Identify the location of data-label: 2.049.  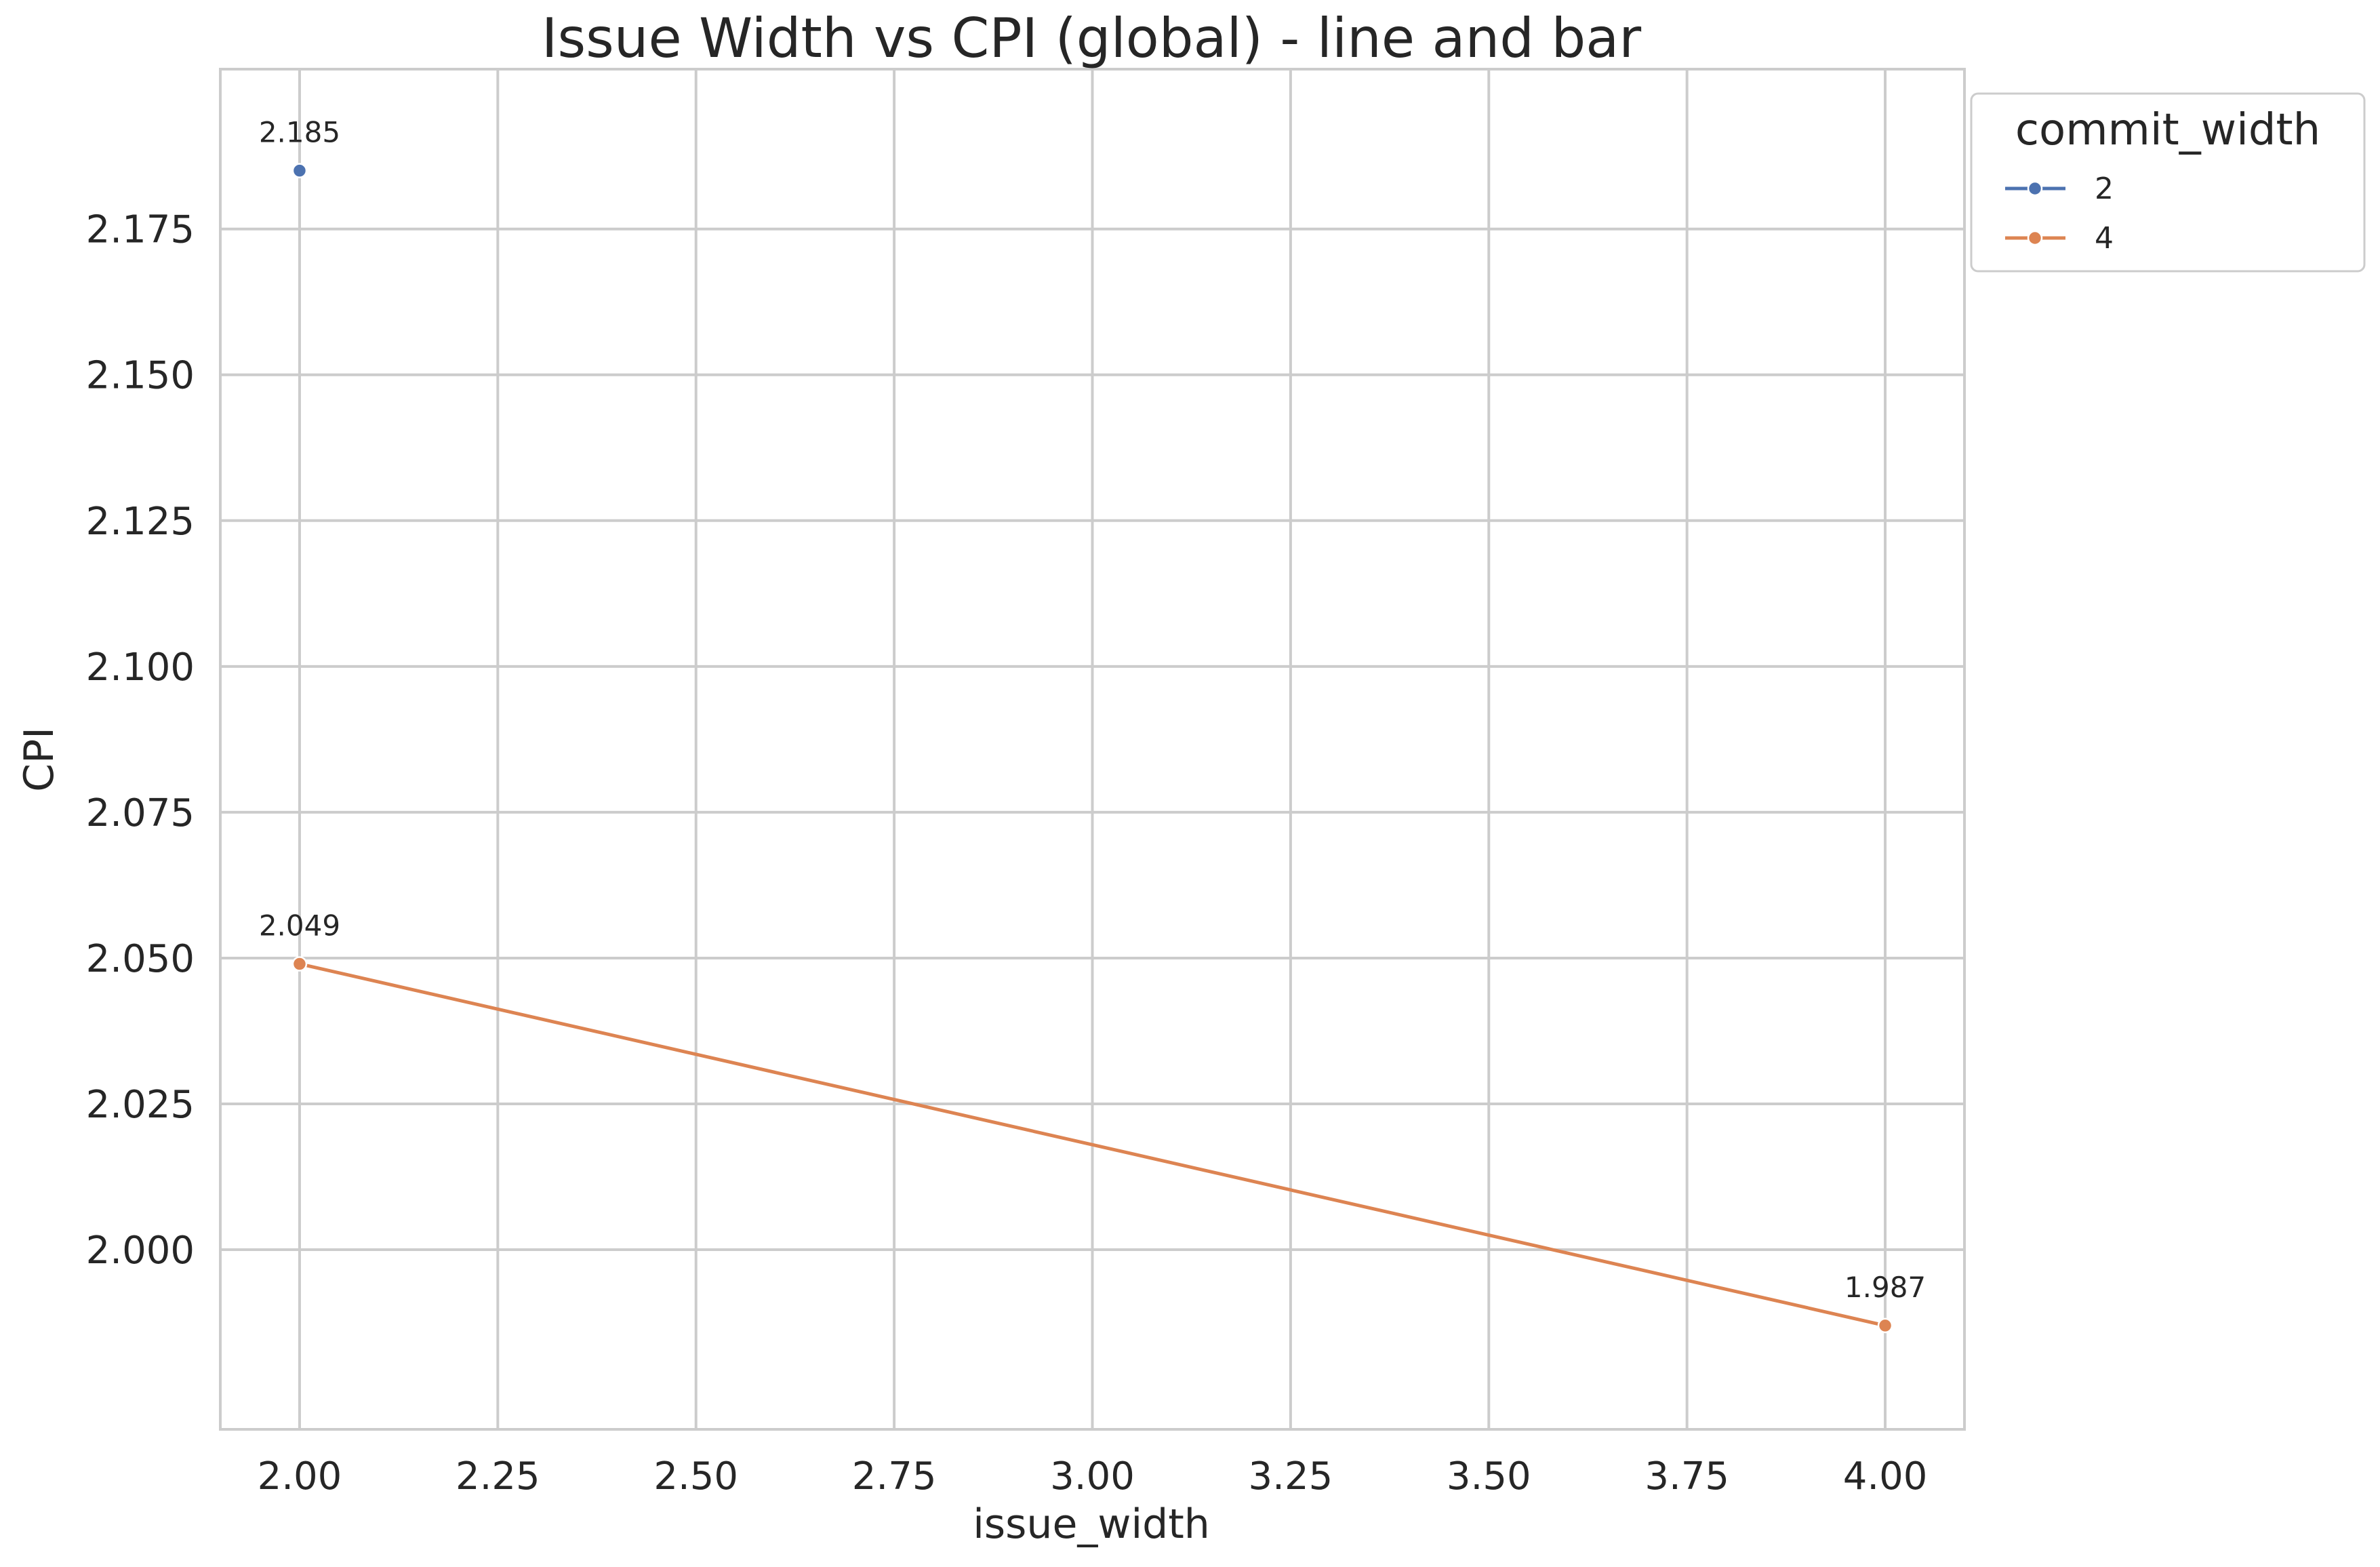
(299, 926).